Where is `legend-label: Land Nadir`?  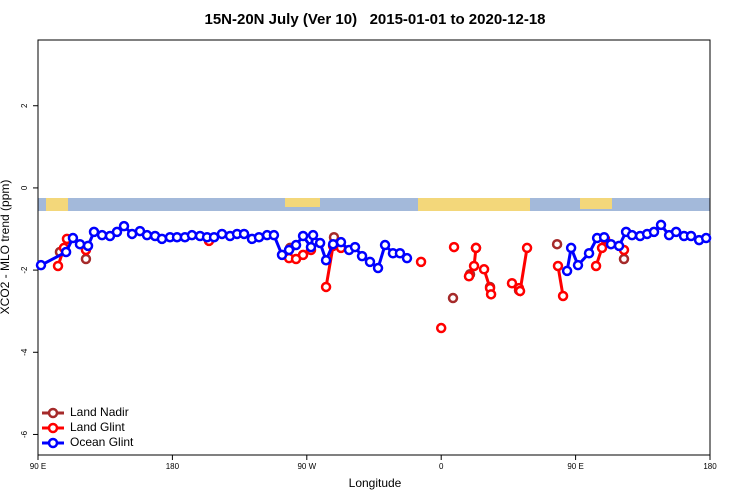 legend-label: Land Nadir is located at coordinates (99, 412).